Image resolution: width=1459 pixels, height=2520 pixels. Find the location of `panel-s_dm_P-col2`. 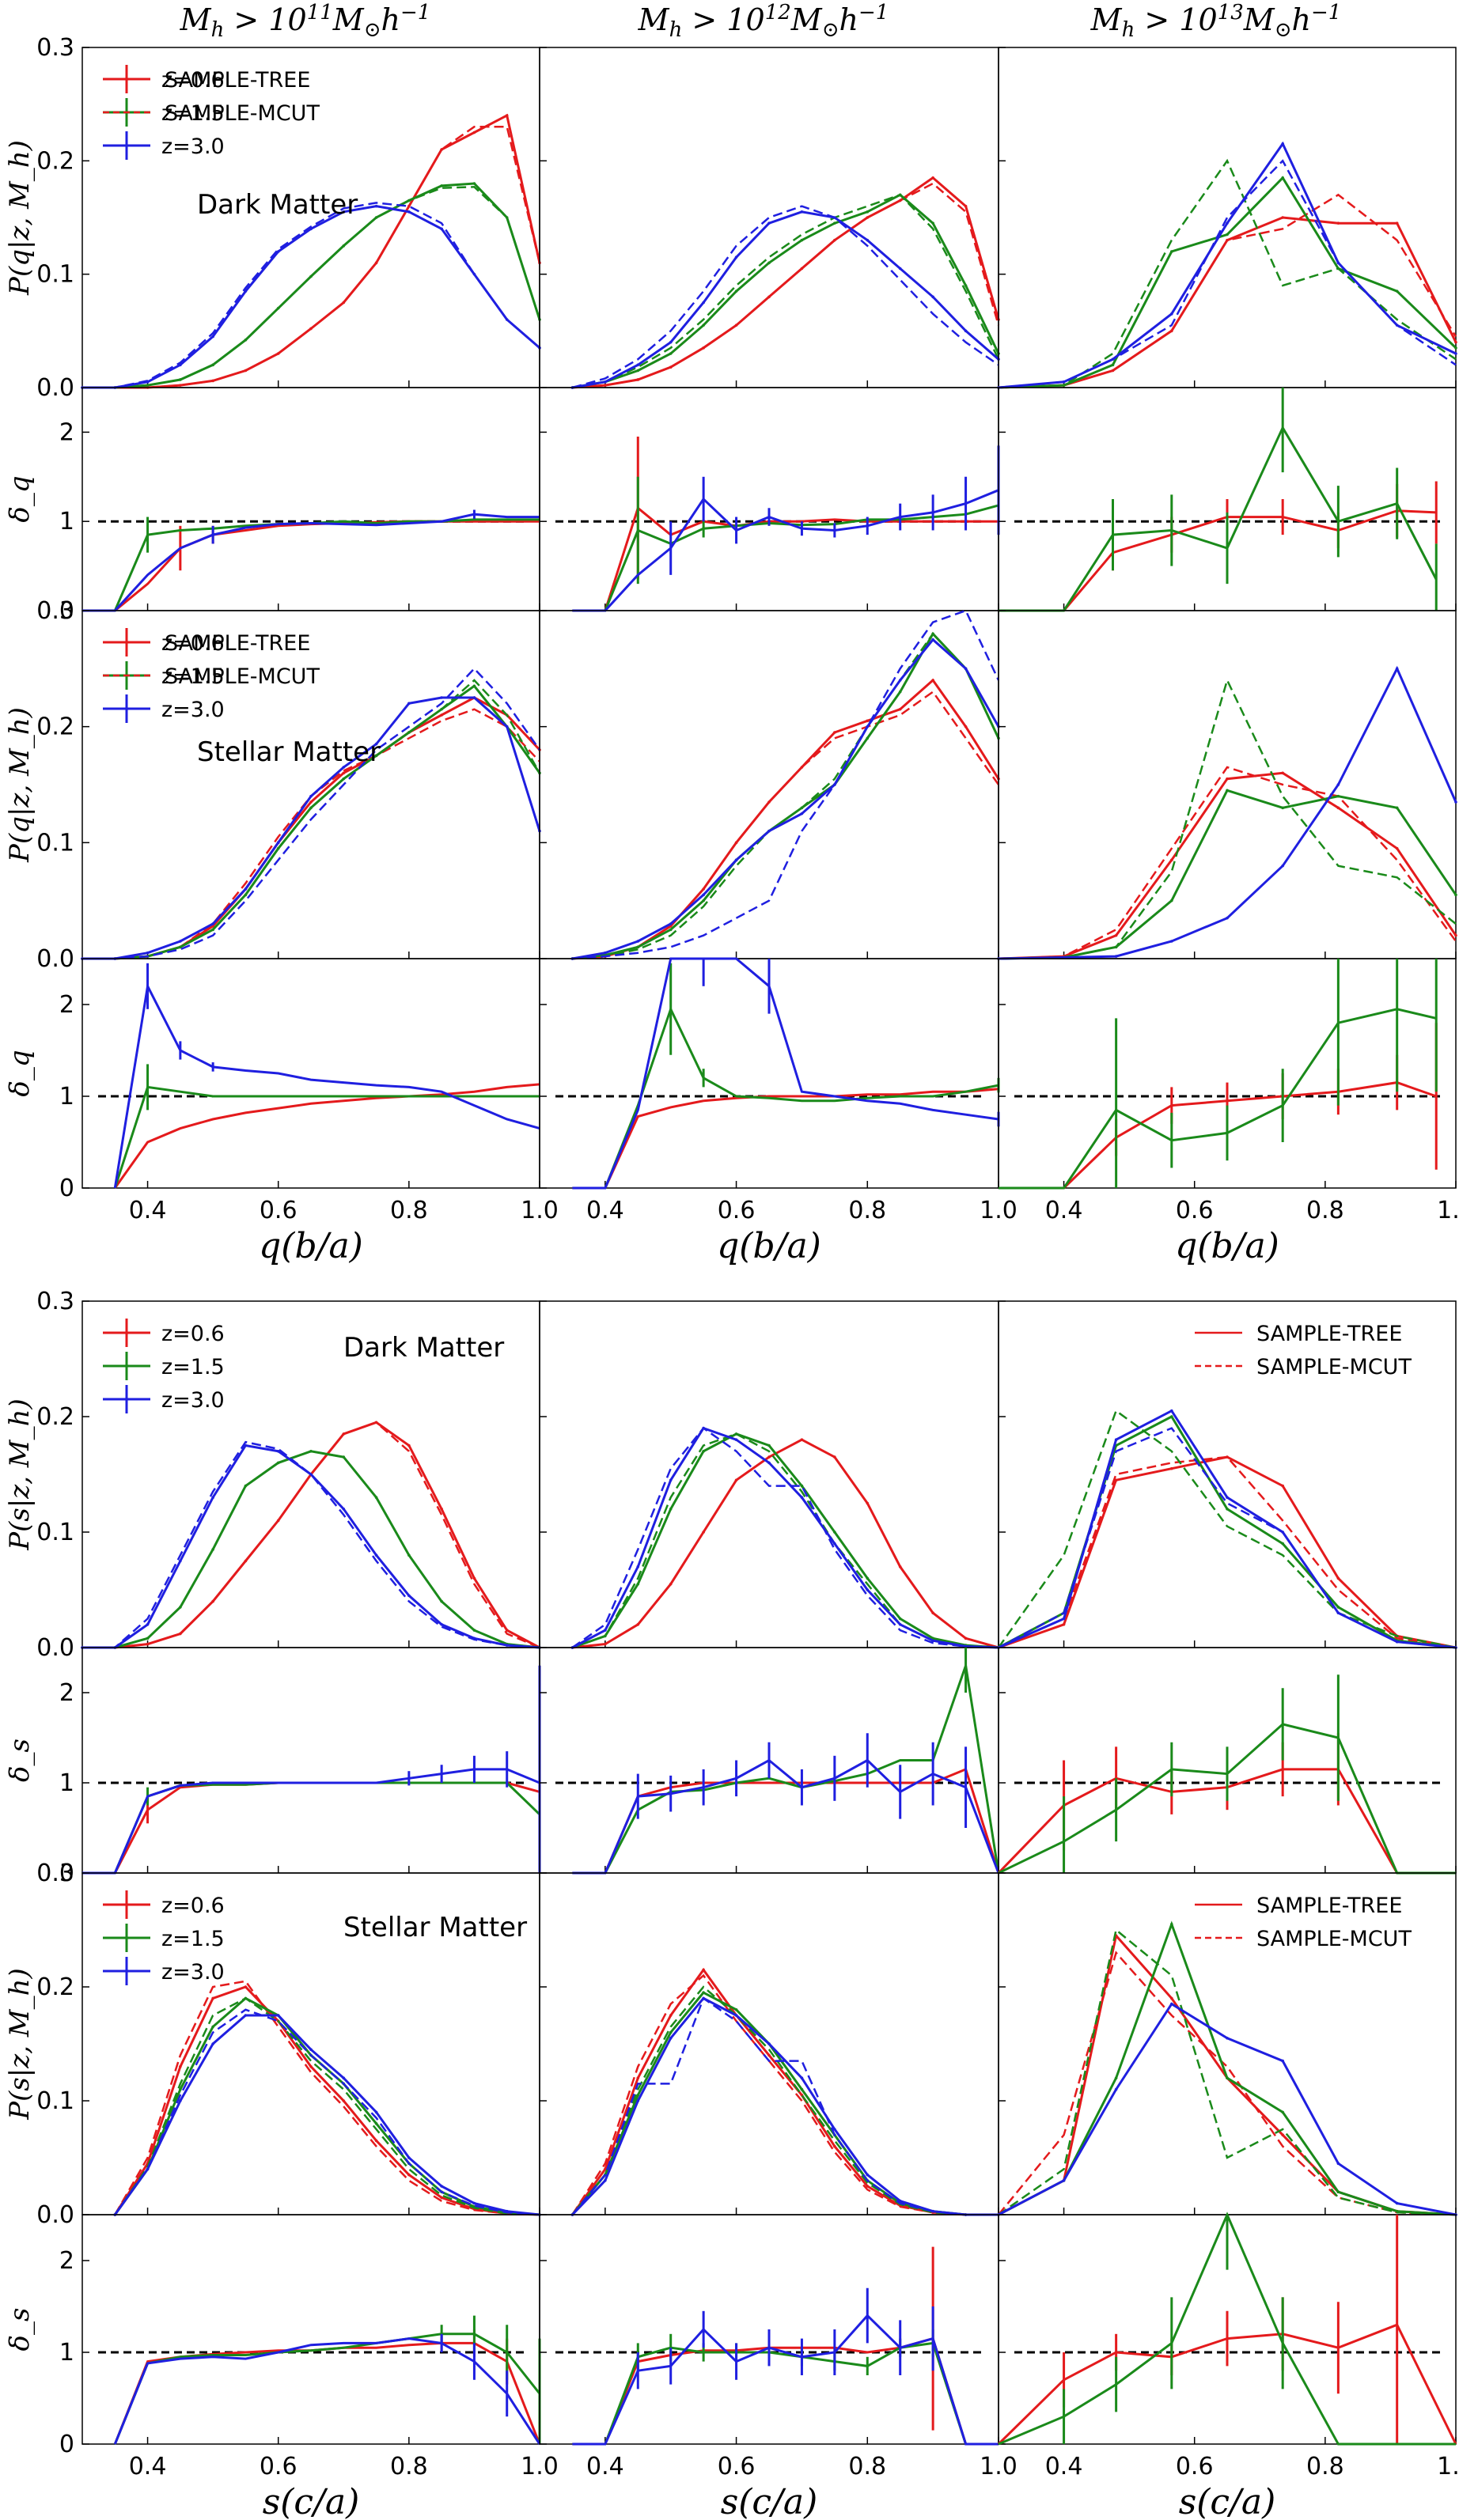

panel-s_dm_P-col2 is located at coordinates (769, 1474).